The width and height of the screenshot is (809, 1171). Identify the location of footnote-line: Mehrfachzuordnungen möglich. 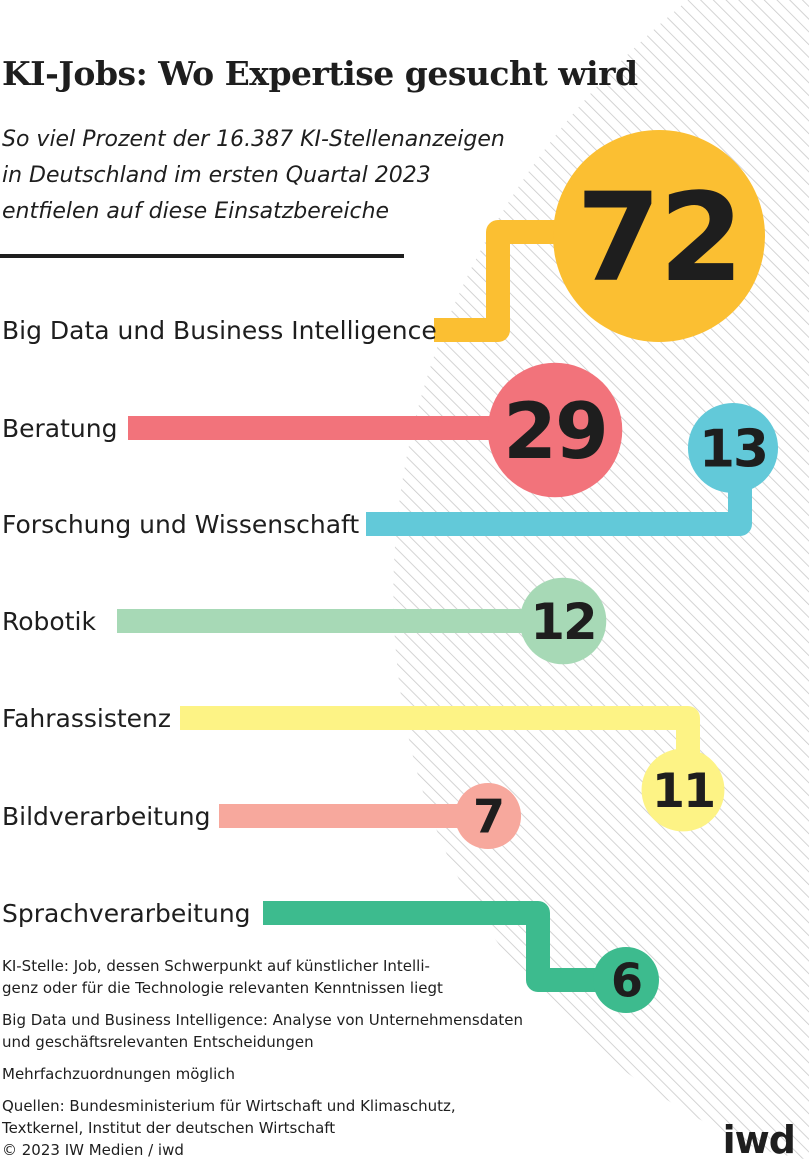
(118, 1074).